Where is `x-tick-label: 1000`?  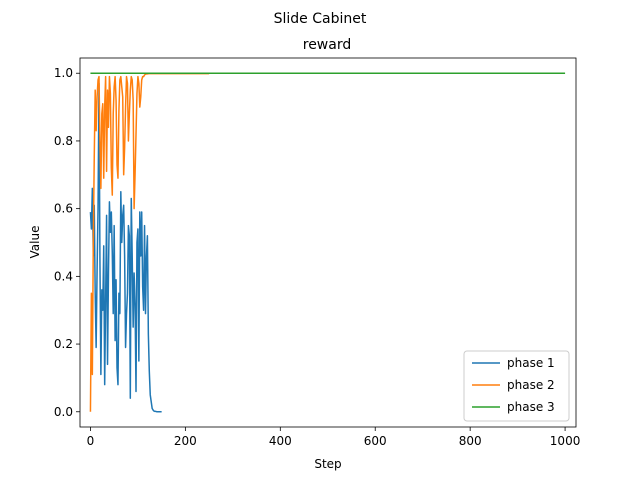 x-tick-label: 1000 is located at coordinates (565, 441).